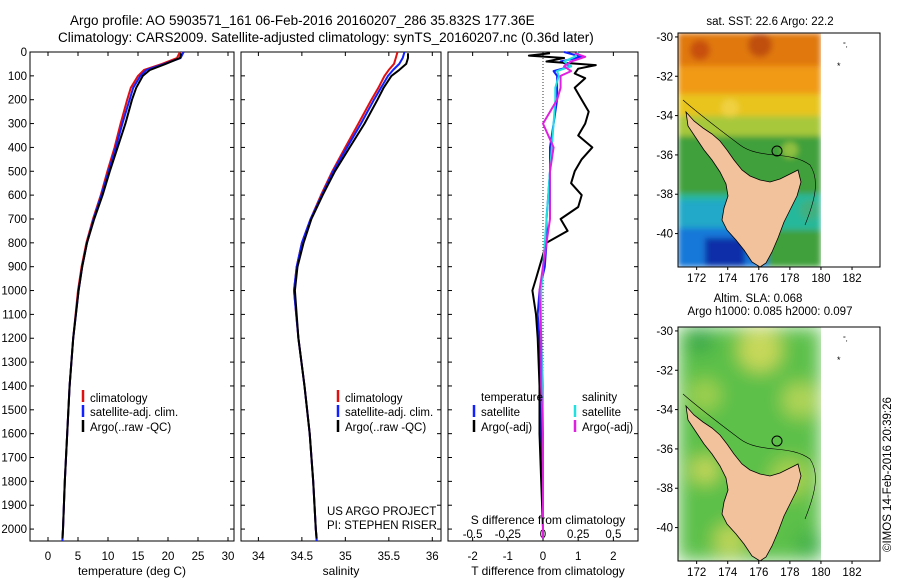 The width and height of the screenshot is (900, 580). I want to click on y-tick-label: 700, so click(17, 220).